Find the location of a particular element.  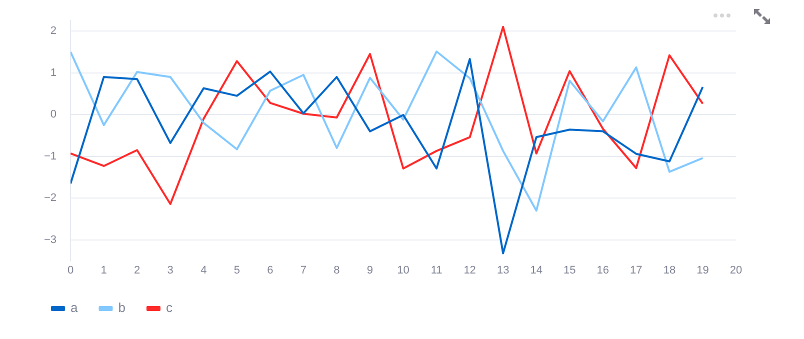

x-tick-label: 11 is located at coordinates (436, 270).